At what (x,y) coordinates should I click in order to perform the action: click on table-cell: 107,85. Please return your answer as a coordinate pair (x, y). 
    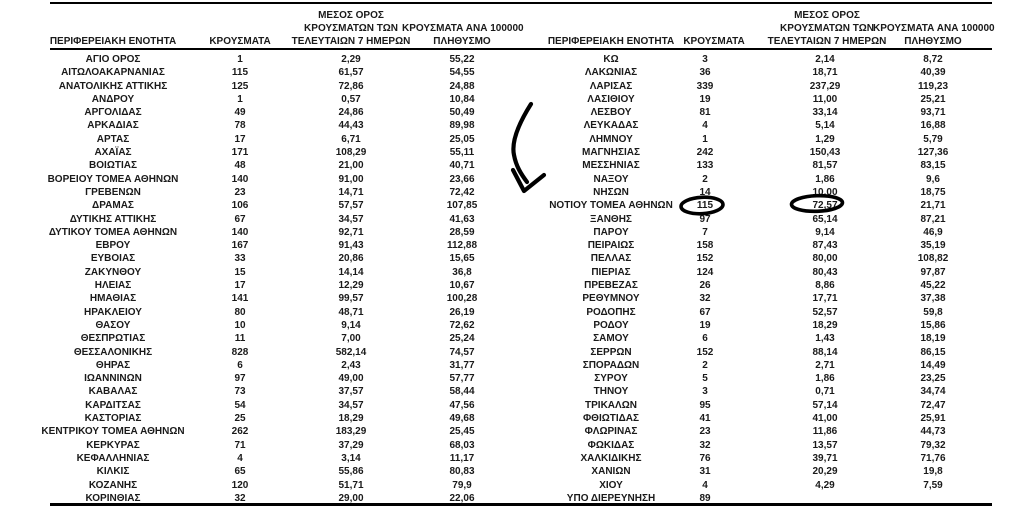
    Looking at the image, I should click on (462, 206).